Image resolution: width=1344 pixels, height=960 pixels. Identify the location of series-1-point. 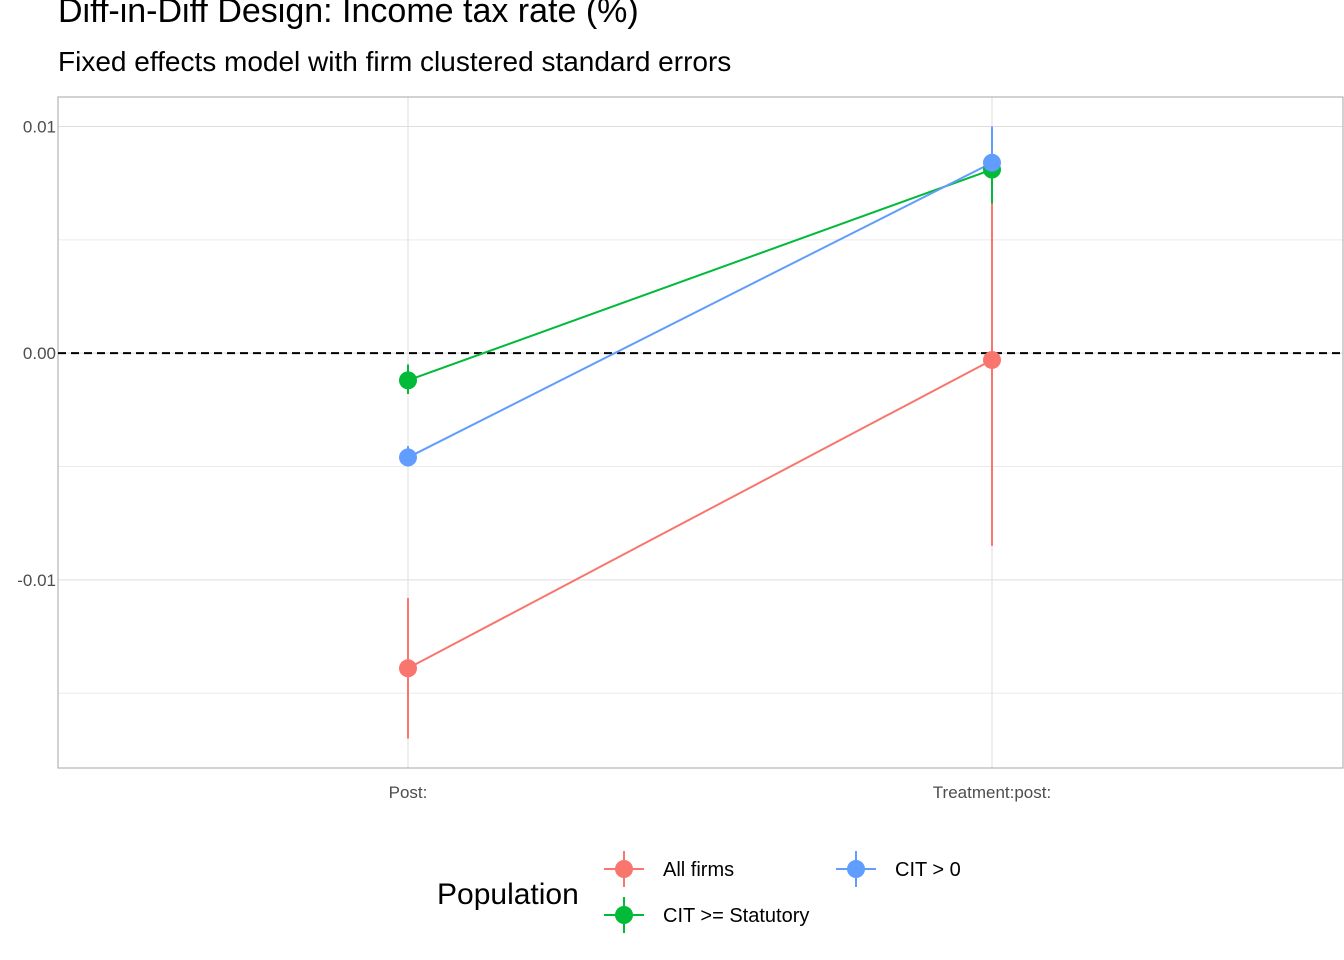
(408, 380).